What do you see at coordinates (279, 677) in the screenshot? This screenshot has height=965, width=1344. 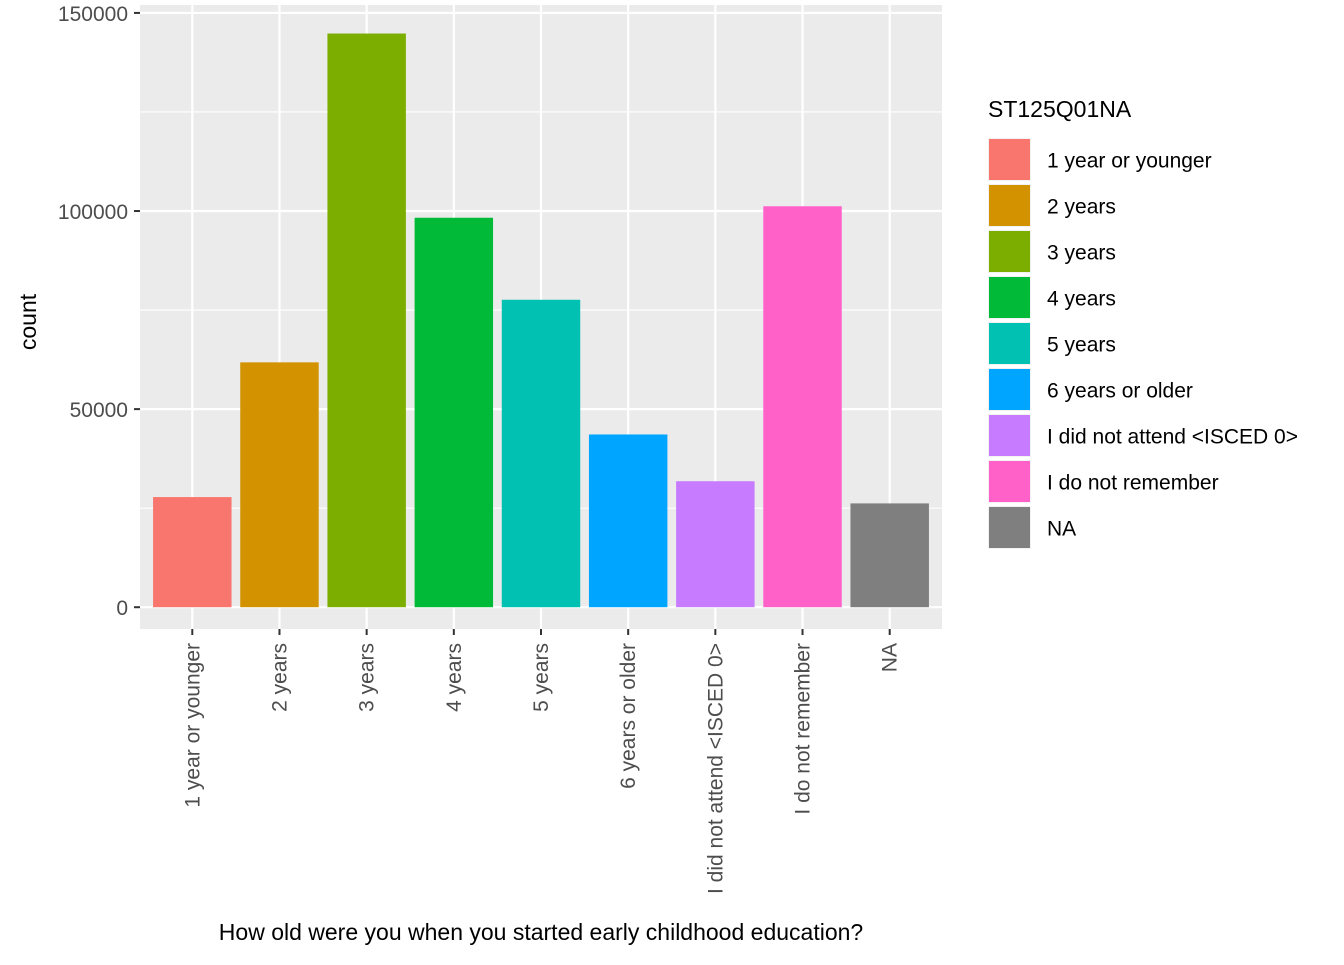 I see `x-tick-label: 2 years` at bounding box center [279, 677].